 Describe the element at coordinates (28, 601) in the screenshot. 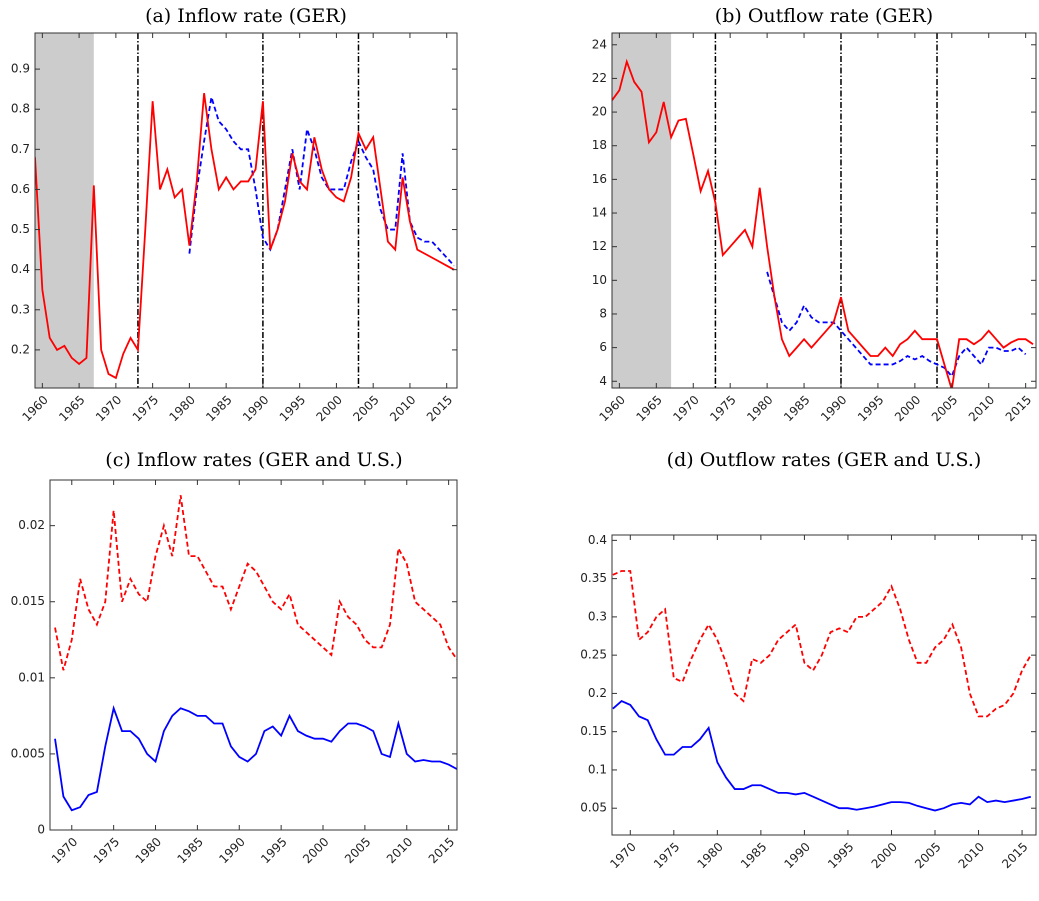

I see `y-tick-label: 0.015` at that location.